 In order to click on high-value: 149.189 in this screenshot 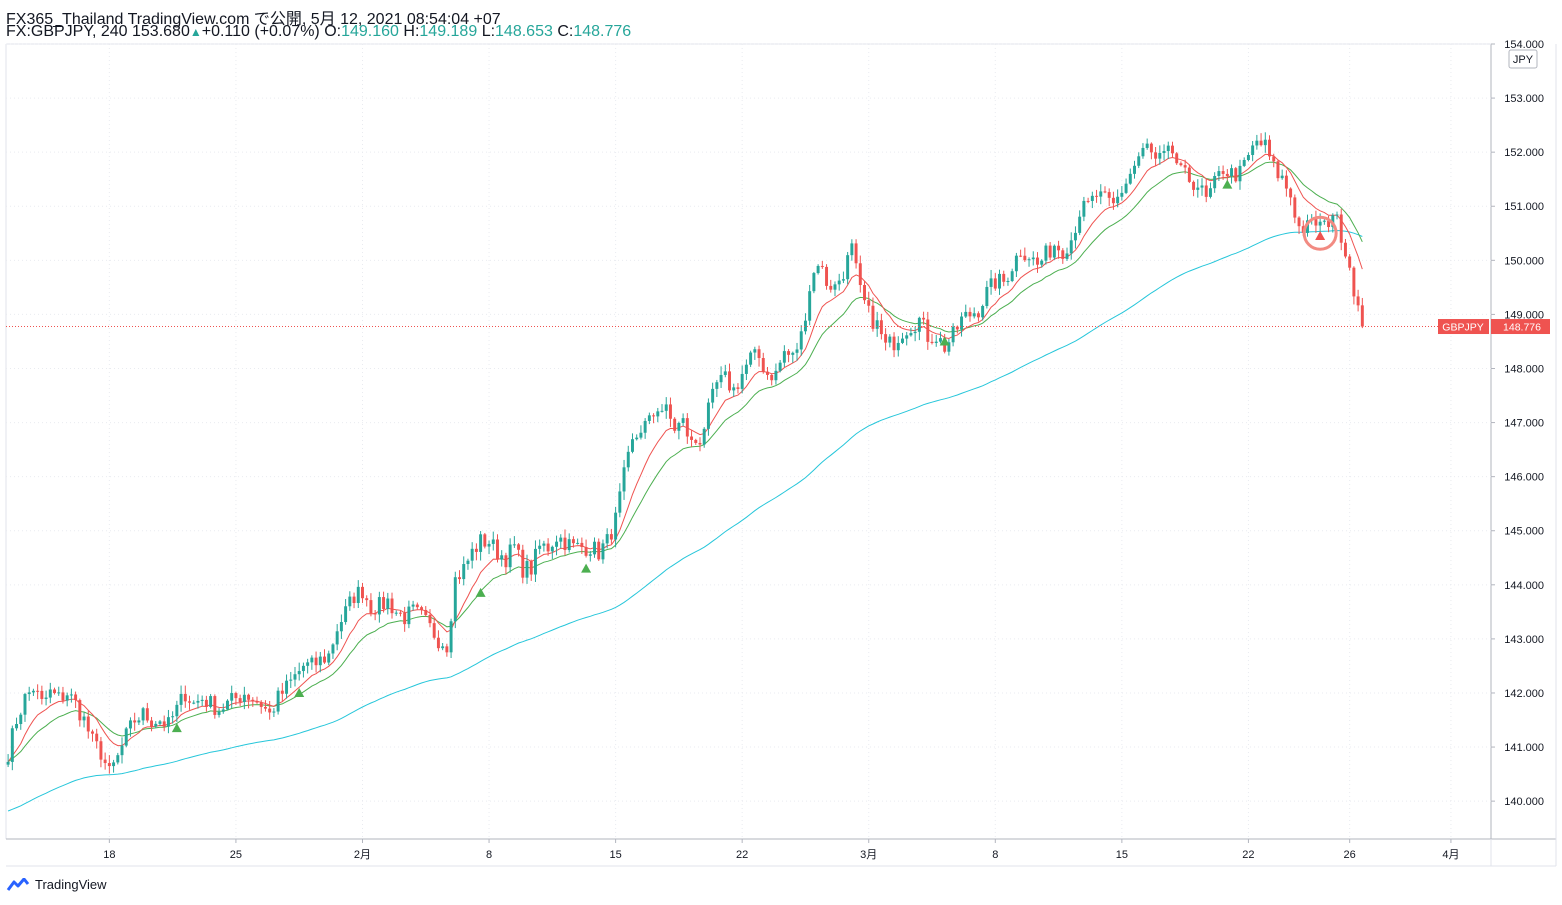, I will do `click(448, 31)`.